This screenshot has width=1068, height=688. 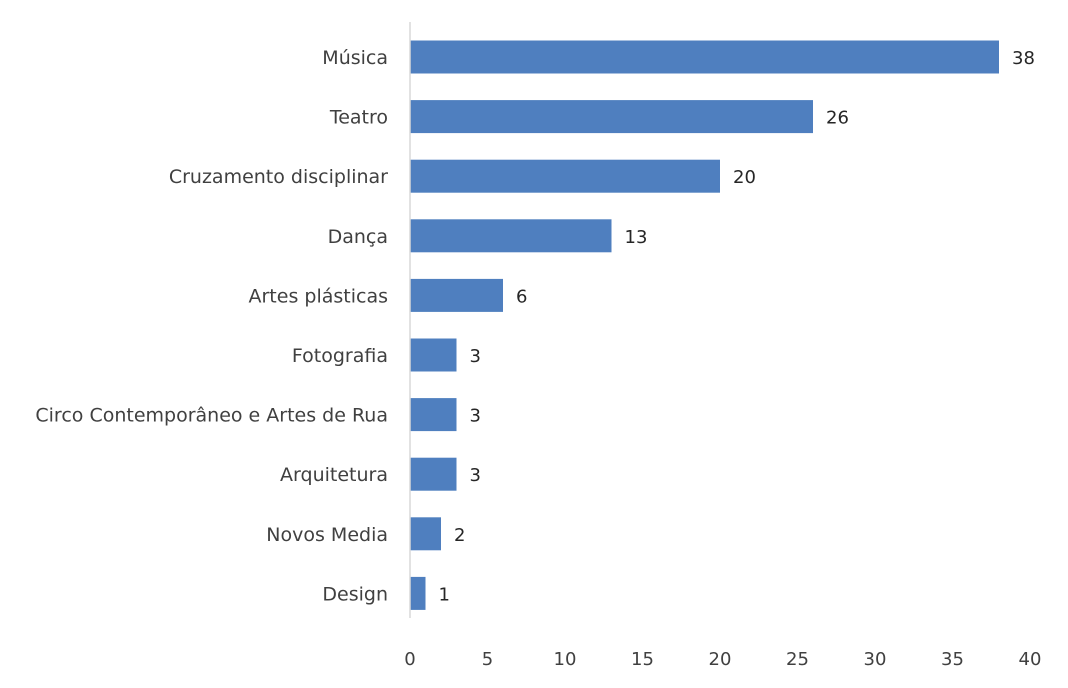 I want to click on bar-fotografia, so click(x=433, y=355).